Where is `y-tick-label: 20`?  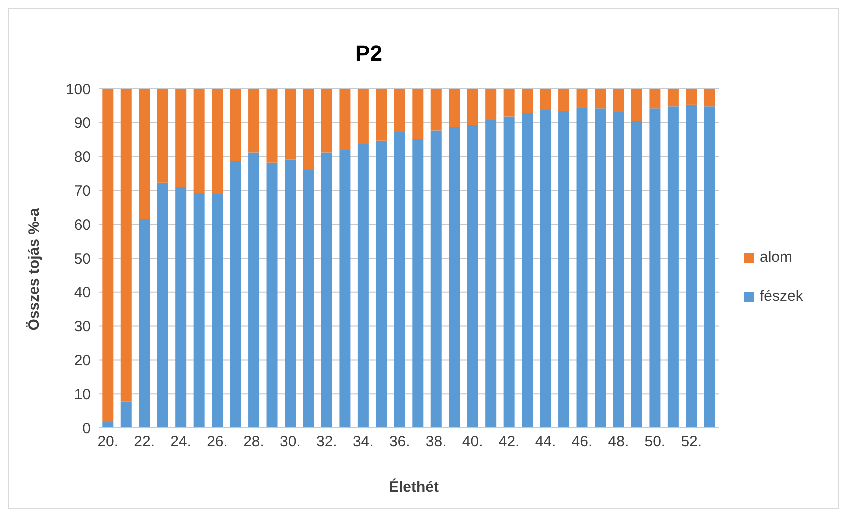 y-tick-label: 20 is located at coordinates (82, 361).